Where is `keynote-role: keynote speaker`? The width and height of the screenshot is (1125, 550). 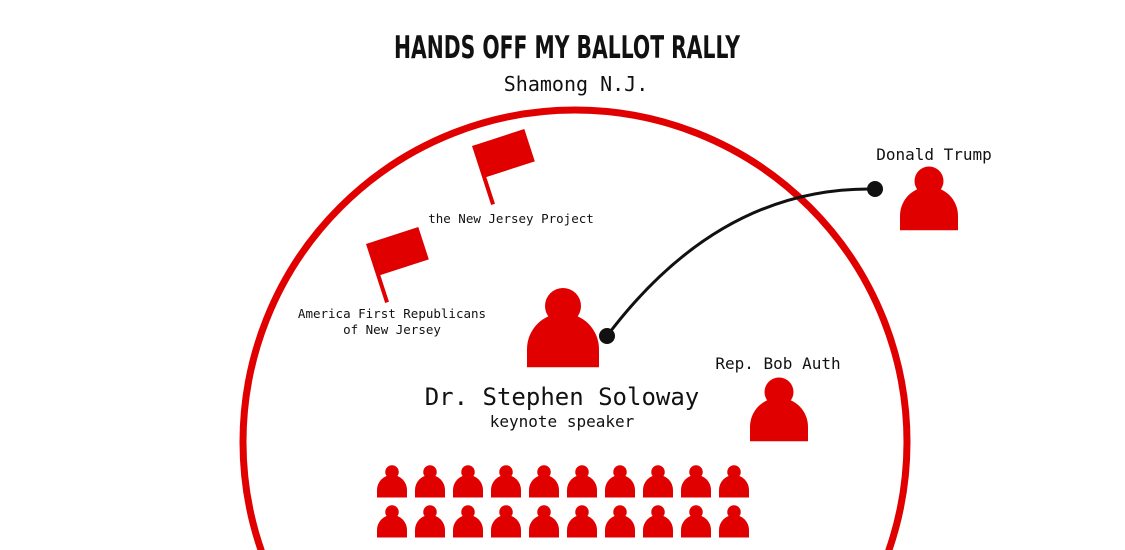 keynote-role: keynote speaker is located at coordinates (562, 421).